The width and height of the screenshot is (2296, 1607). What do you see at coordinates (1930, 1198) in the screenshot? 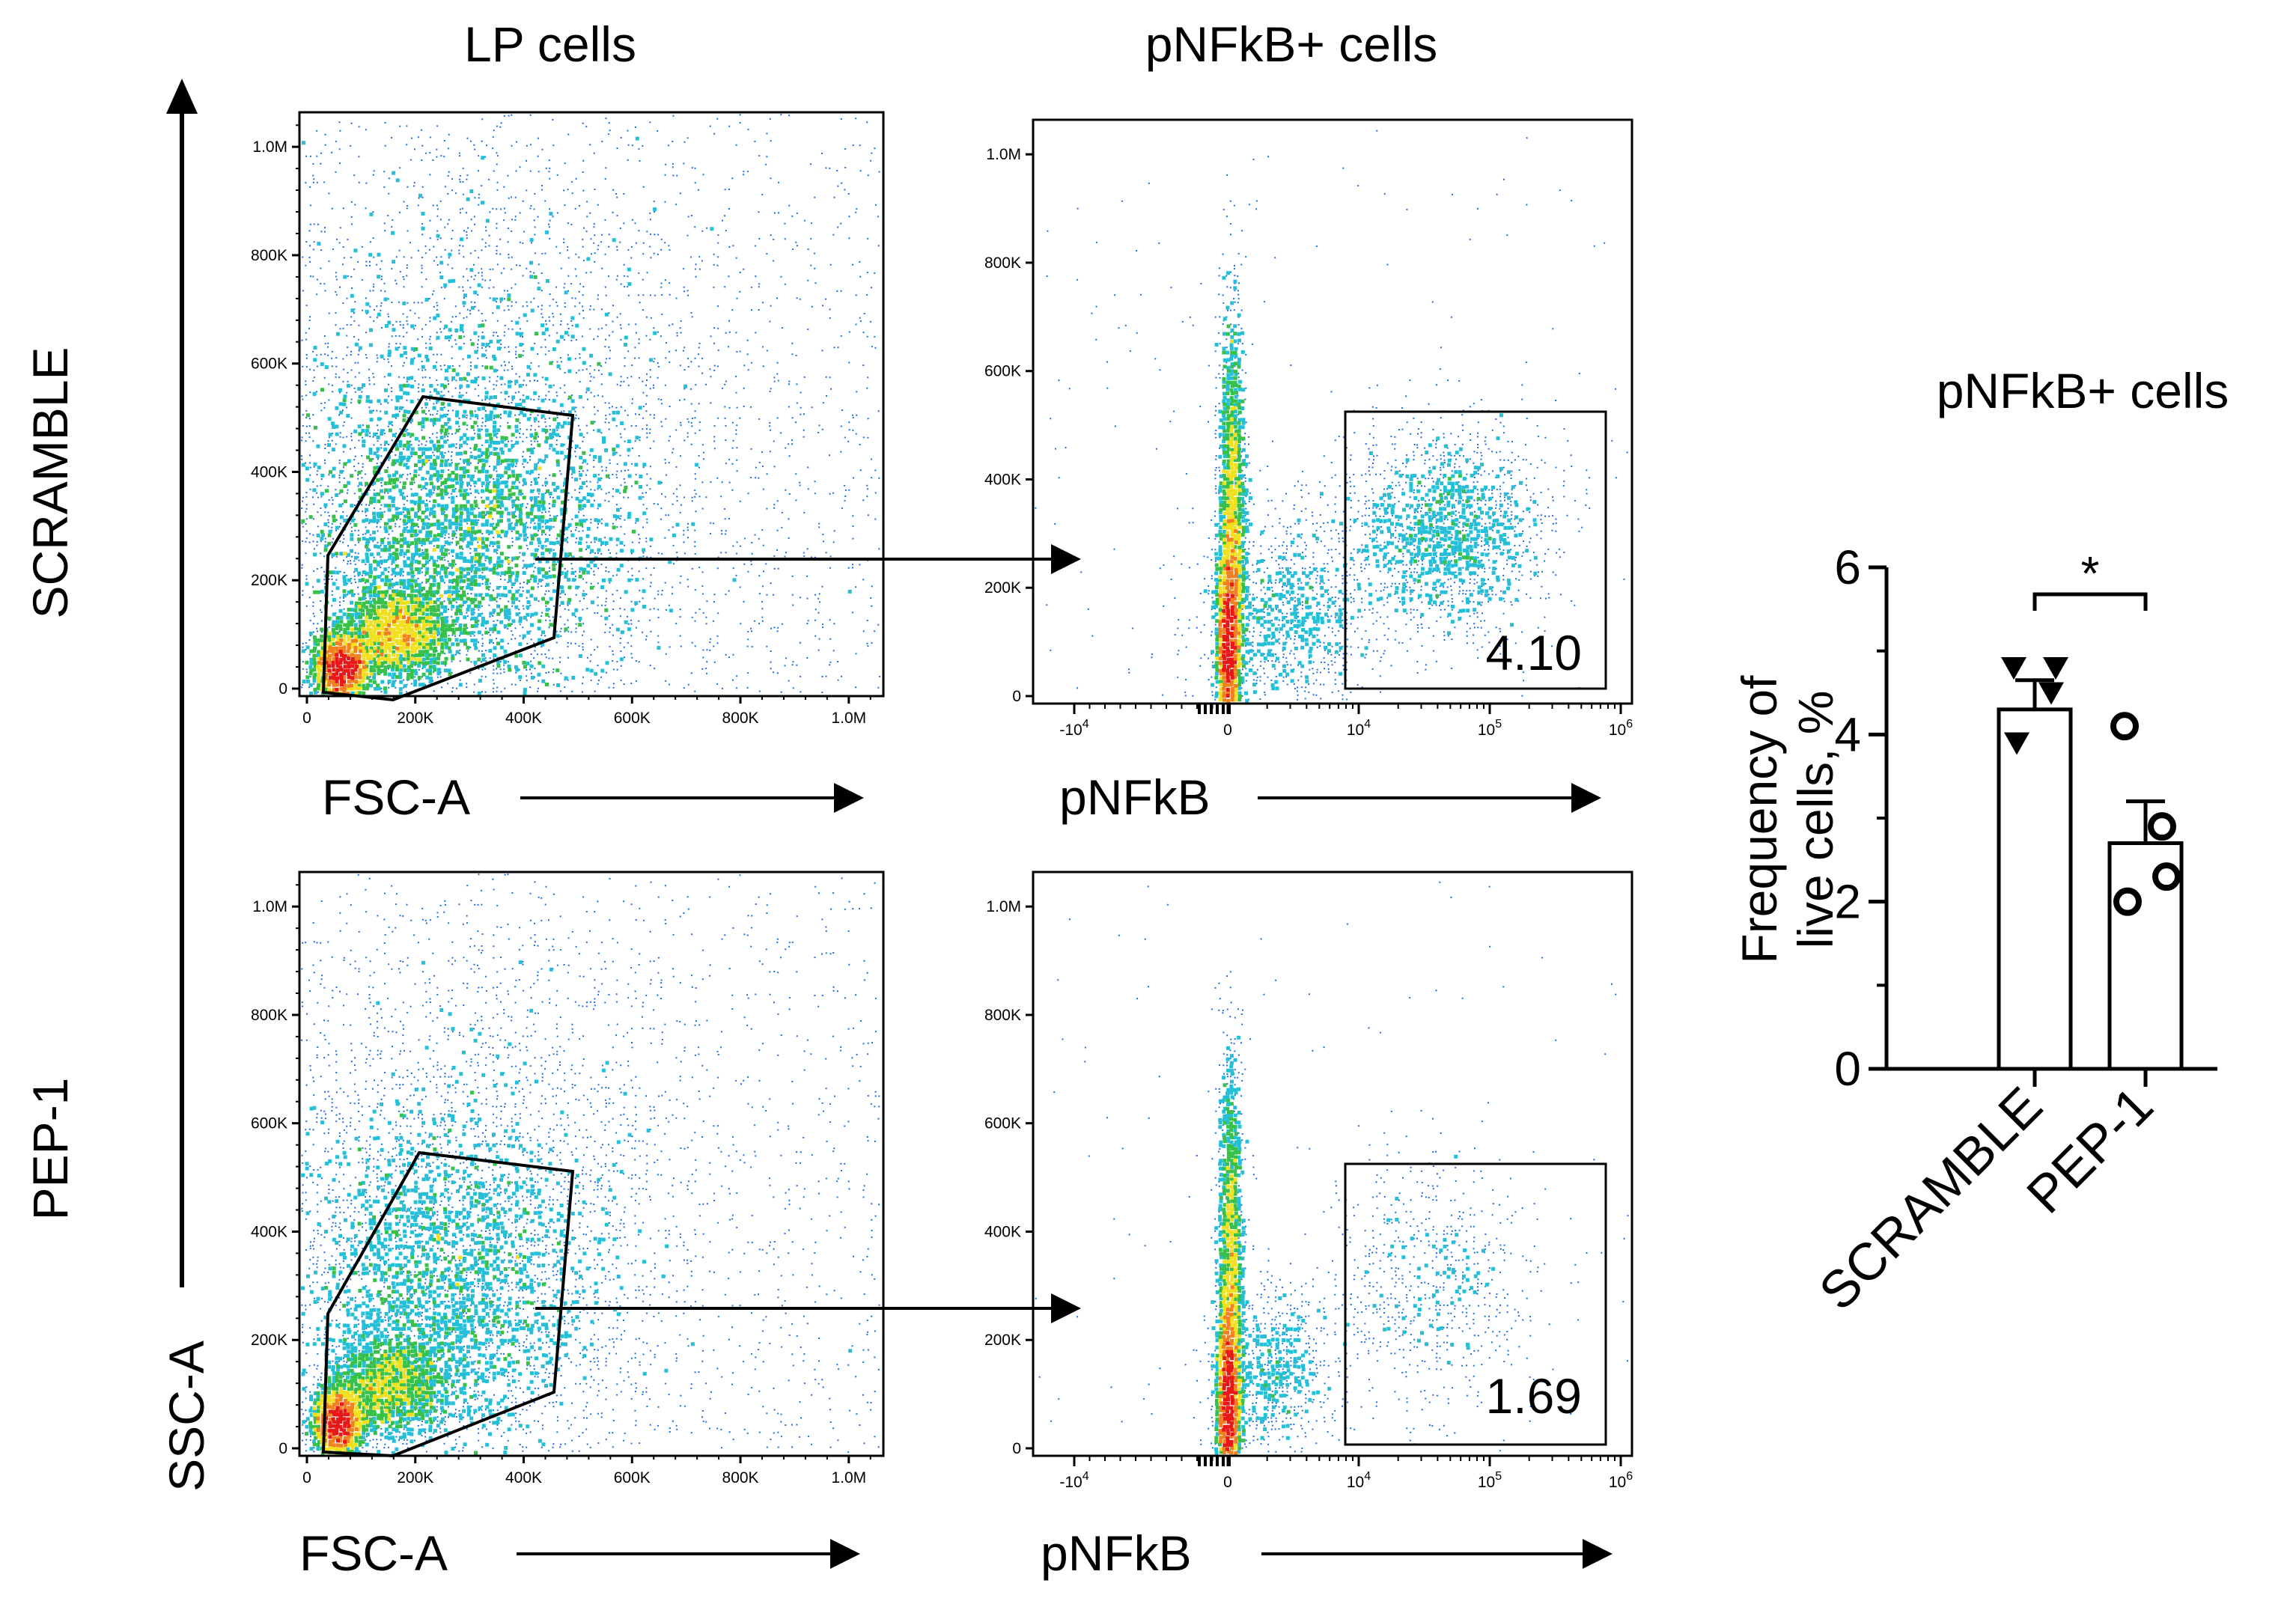
I see `category-label: SCRAMBLE` at bounding box center [1930, 1198].